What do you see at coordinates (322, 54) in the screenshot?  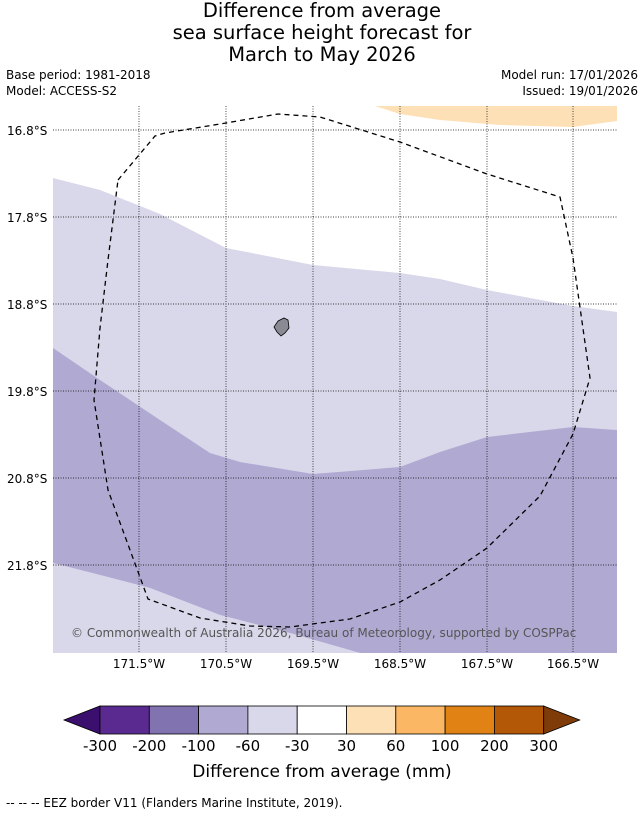 I see `title-line-3: March to May 2026` at bounding box center [322, 54].